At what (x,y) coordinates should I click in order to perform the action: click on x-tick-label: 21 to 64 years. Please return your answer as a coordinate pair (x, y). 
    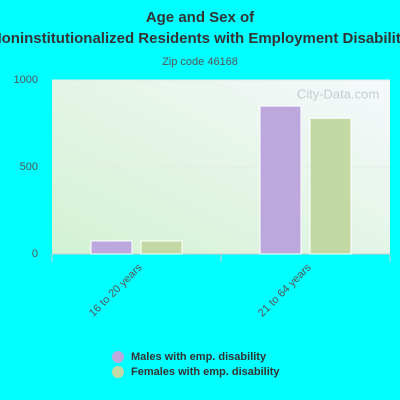
    Looking at the image, I should click on (285, 290).